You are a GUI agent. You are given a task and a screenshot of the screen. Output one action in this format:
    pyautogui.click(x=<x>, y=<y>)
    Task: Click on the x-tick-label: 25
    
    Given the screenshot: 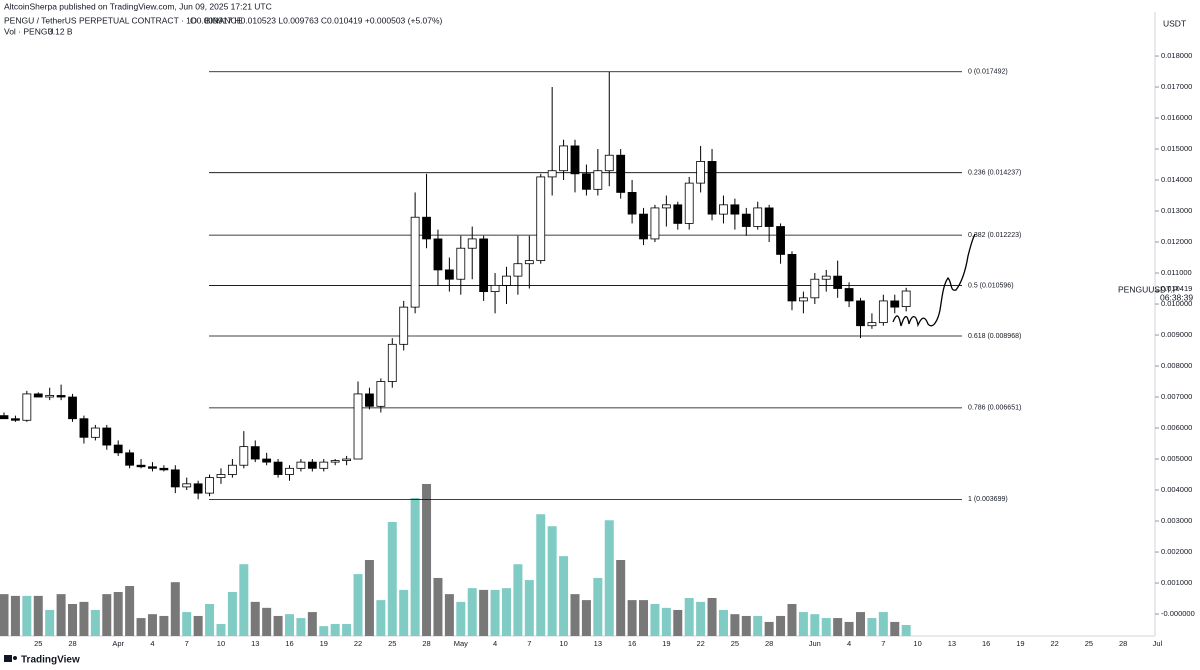 What is the action you would take?
    pyautogui.click(x=735, y=643)
    